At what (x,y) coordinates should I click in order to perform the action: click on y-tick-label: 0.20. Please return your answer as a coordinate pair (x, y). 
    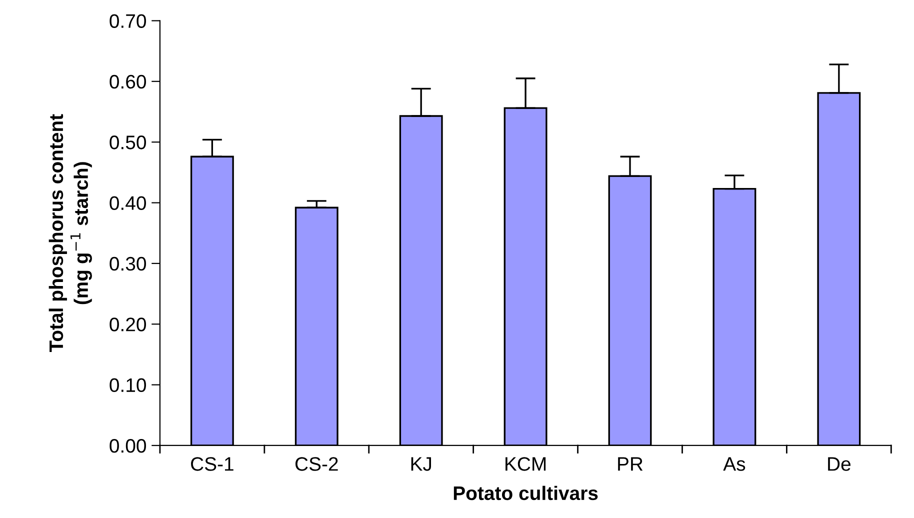
    Looking at the image, I should click on (128, 325).